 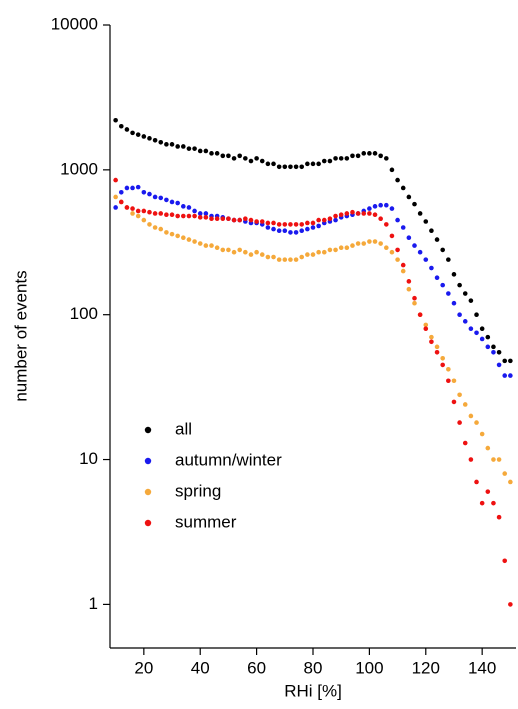 What do you see at coordinates (426, 667) in the screenshot?
I see `x-tick-label: 120` at bounding box center [426, 667].